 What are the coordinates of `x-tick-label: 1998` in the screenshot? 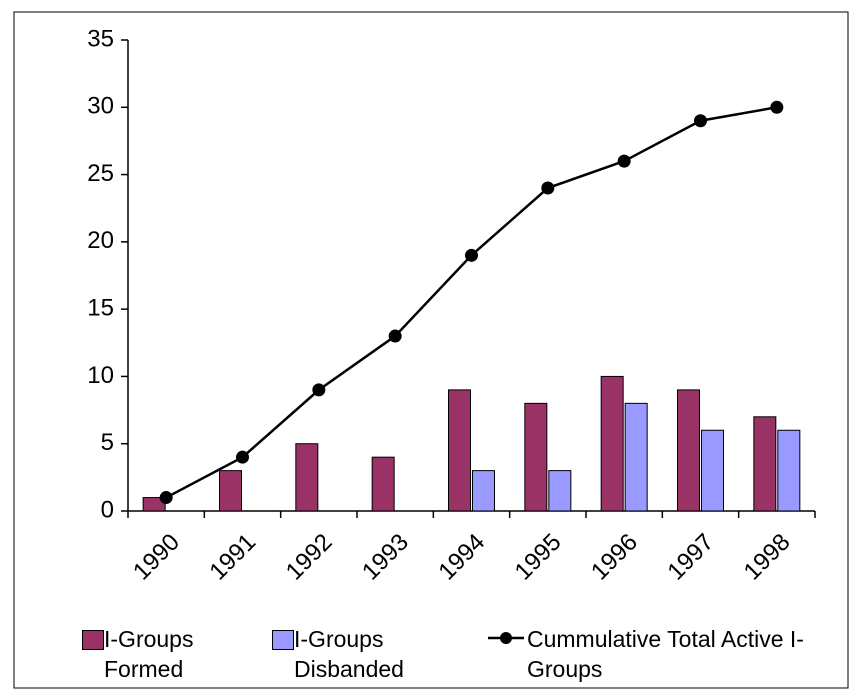 It's located at (767, 557).